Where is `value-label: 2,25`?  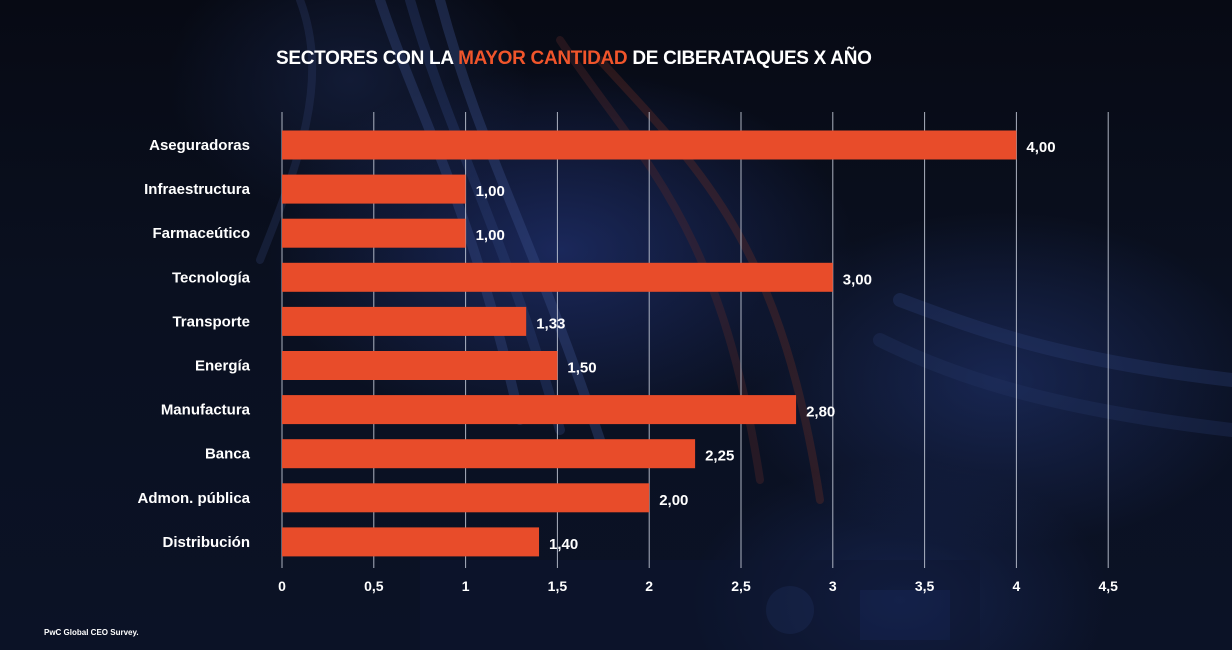
value-label: 2,25 is located at coordinates (719, 456).